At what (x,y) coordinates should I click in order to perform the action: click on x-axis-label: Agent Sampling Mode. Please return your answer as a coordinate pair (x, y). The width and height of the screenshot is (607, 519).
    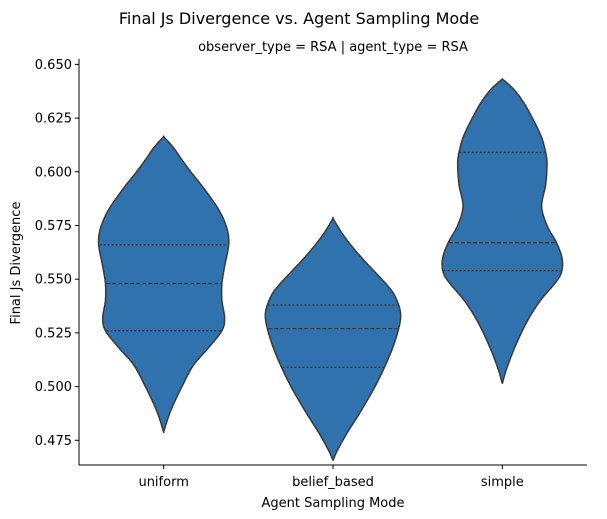
    Looking at the image, I should click on (332, 503).